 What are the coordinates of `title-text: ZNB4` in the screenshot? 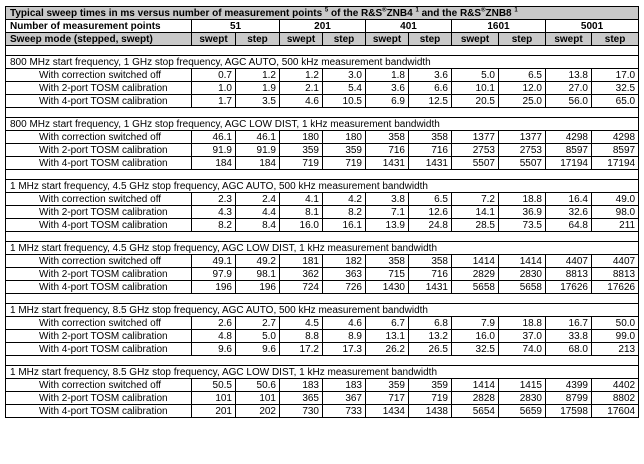 It's located at (401, 13).